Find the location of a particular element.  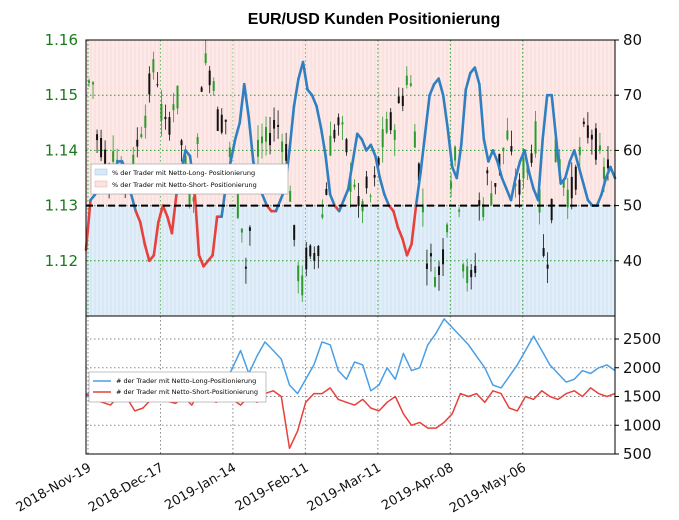

date-tick-label: 2019-May-06 is located at coordinates (488, 488).